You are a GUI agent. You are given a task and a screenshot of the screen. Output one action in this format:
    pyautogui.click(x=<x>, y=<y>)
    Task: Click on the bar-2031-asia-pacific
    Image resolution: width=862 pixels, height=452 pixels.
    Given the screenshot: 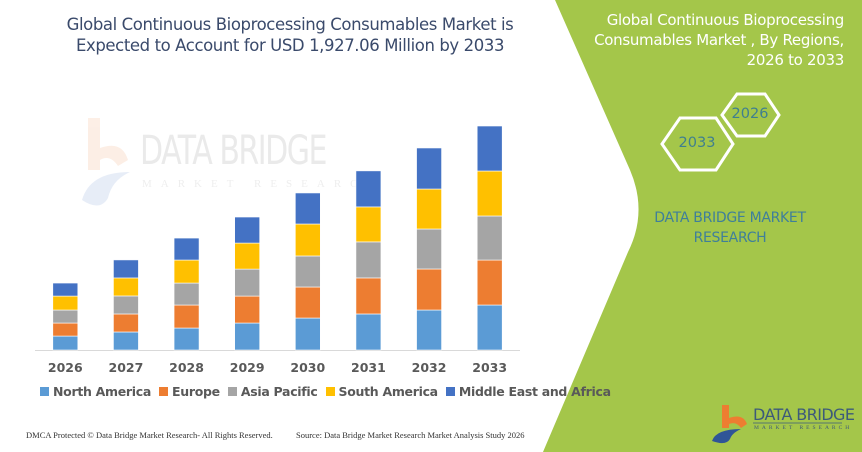 What is the action you would take?
    pyautogui.click(x=368, y=260)
    